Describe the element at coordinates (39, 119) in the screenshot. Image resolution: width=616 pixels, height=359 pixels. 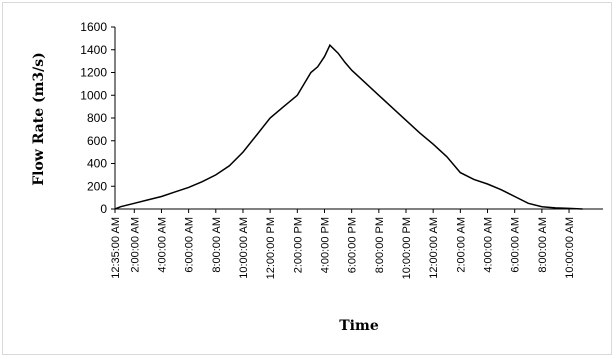
I see `y-axis-title: Flow Rate (m3/s)` at that location.